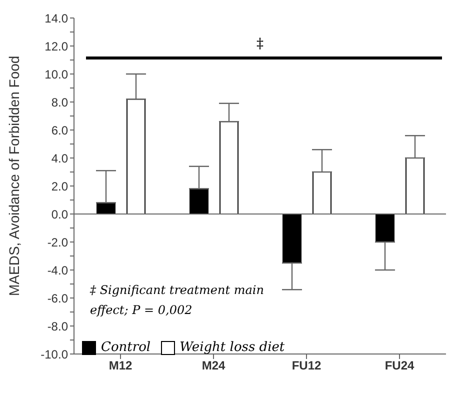 This screenshot has width=450, height=397. What do you see at coordinates (59, 102) in the screenshot?
I see `y-tick-label: 8.0` at bounding box center [59, 102].